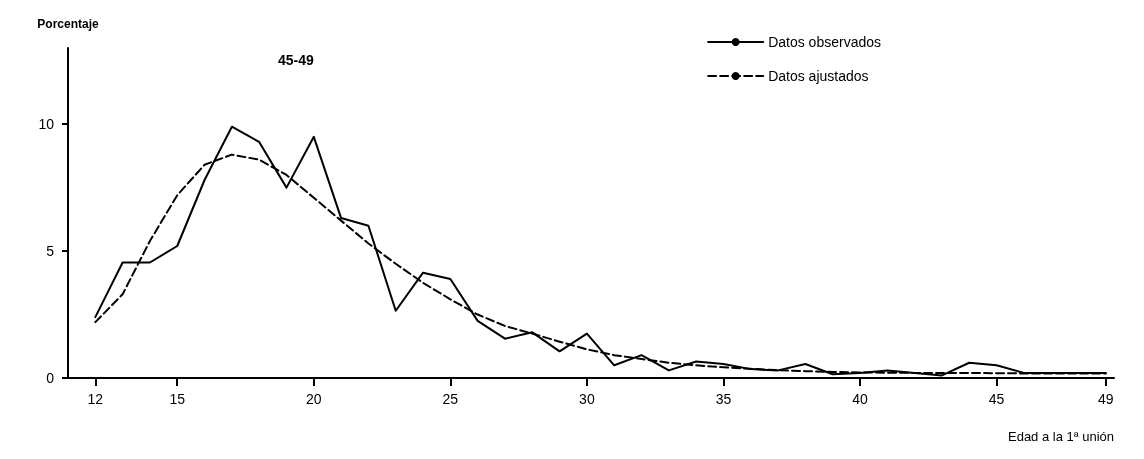  I want to click on x-tick-label: 12, so click(95, 399).